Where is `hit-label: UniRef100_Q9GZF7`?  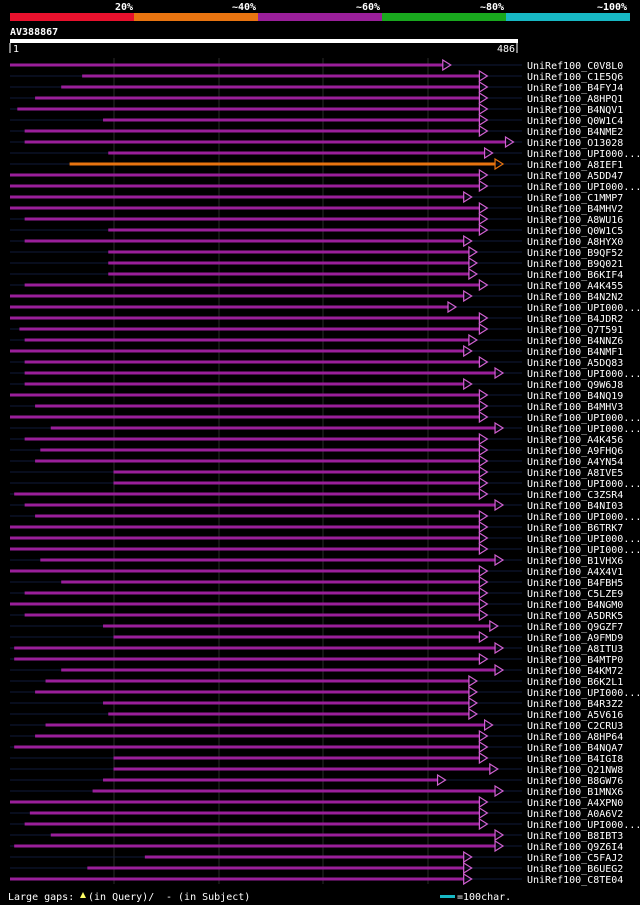
hit-label: UniRef100_Q9GZF7 is located at coordinates (575, 627).